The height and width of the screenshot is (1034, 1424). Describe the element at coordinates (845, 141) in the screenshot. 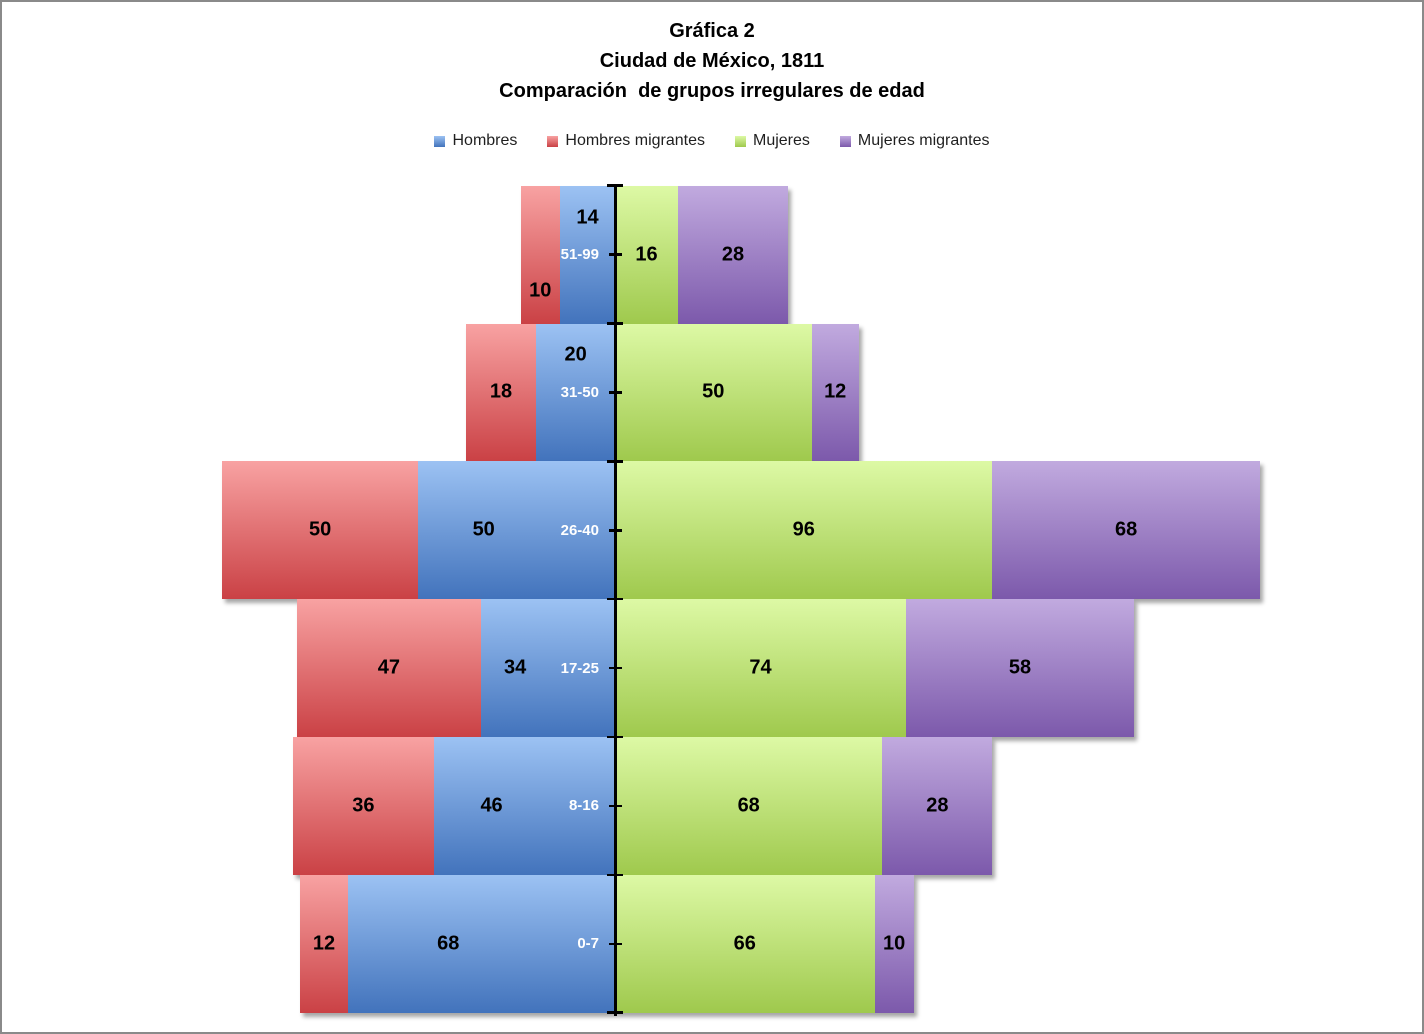

I see `legend-swatch-mujeres-migrantes-icon` at that location.